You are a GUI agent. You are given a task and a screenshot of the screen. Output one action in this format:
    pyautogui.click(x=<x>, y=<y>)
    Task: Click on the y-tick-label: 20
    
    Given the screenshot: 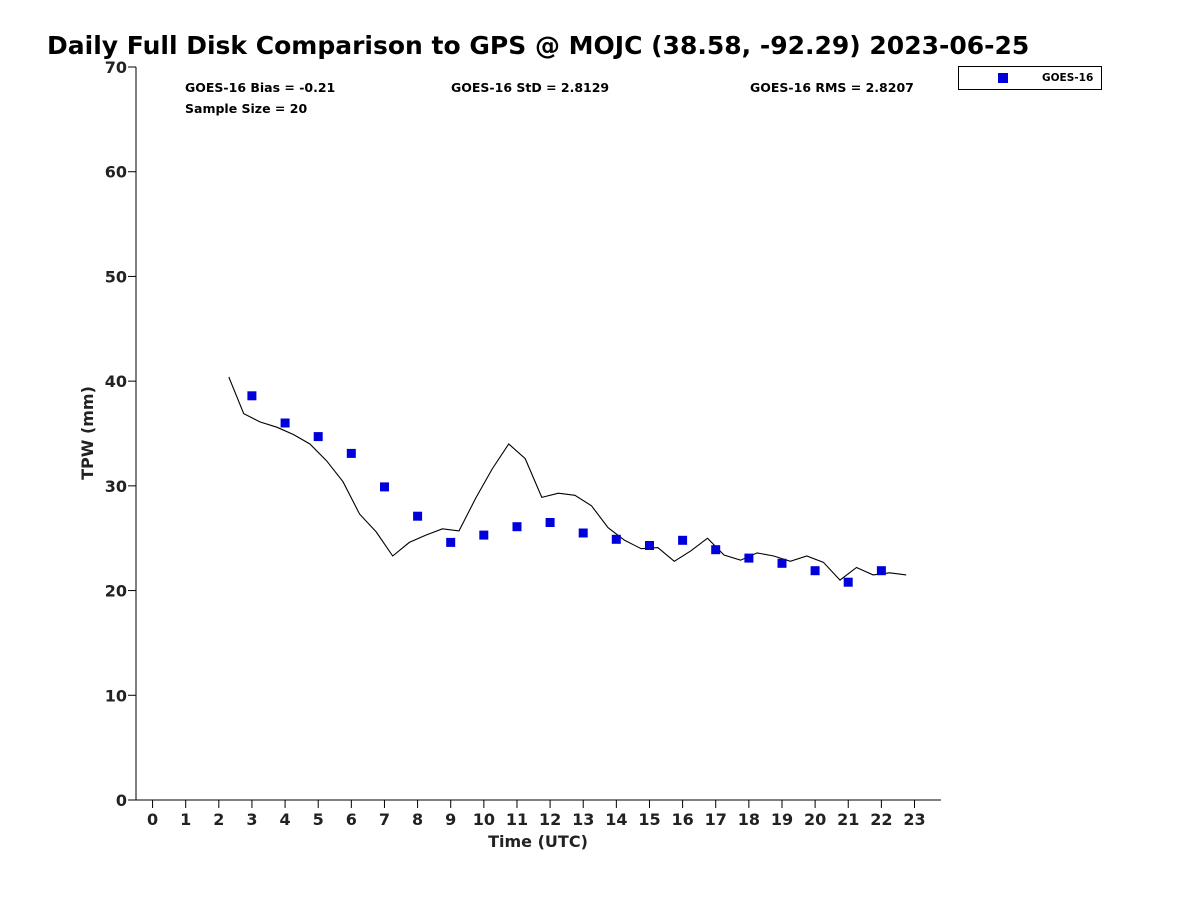 What is the action you would take?
    pyautogui.click(x=116, y=591)
    